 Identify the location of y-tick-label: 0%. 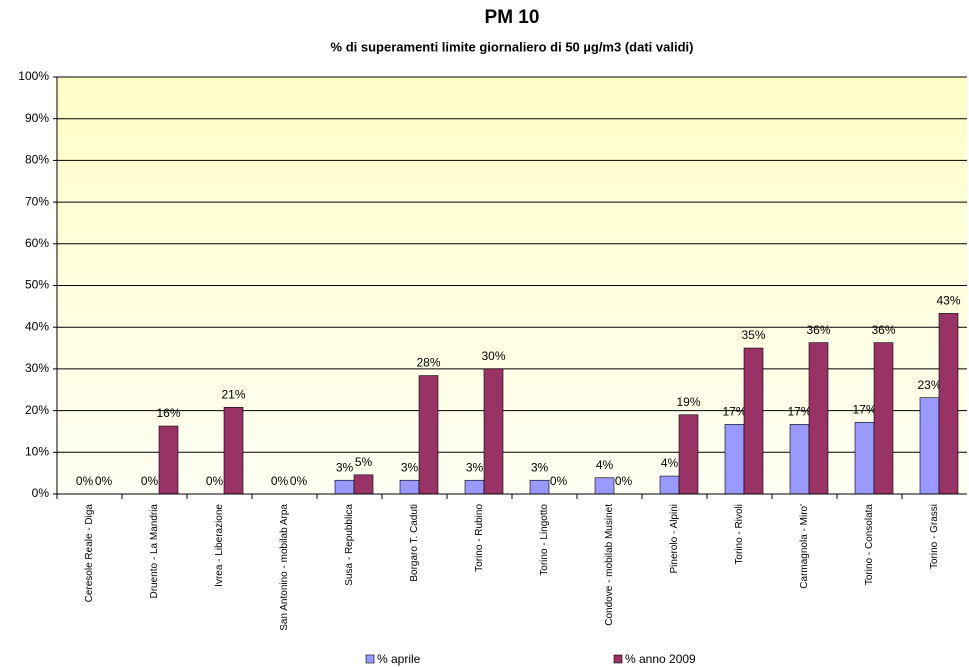
(41, 493).